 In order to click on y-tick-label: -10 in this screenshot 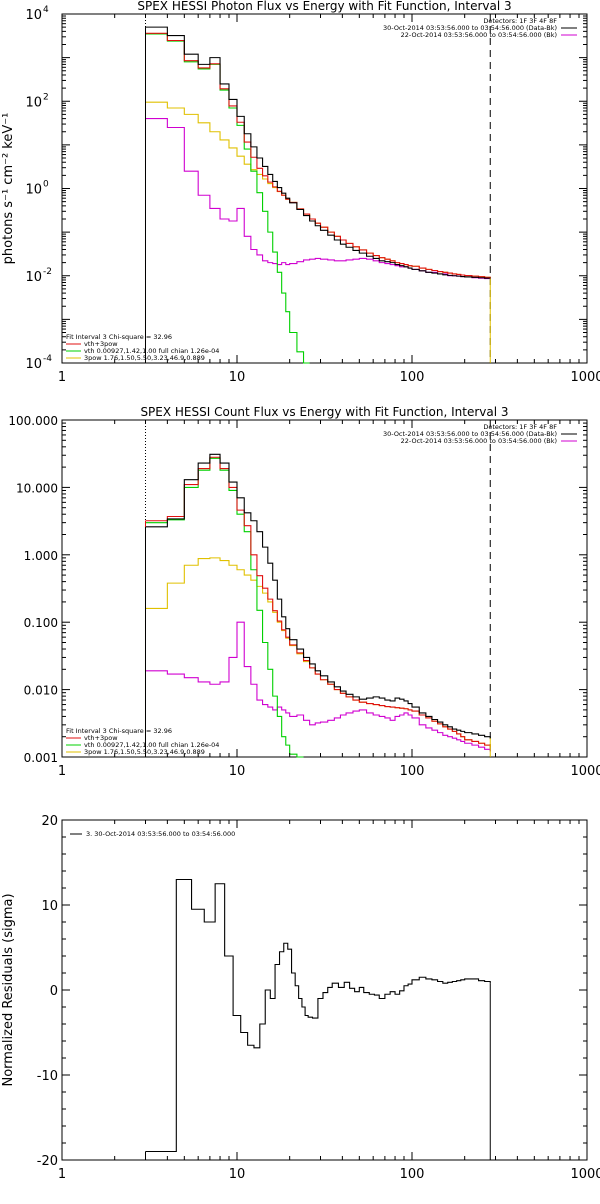, I will do `click(47, 1076)`.